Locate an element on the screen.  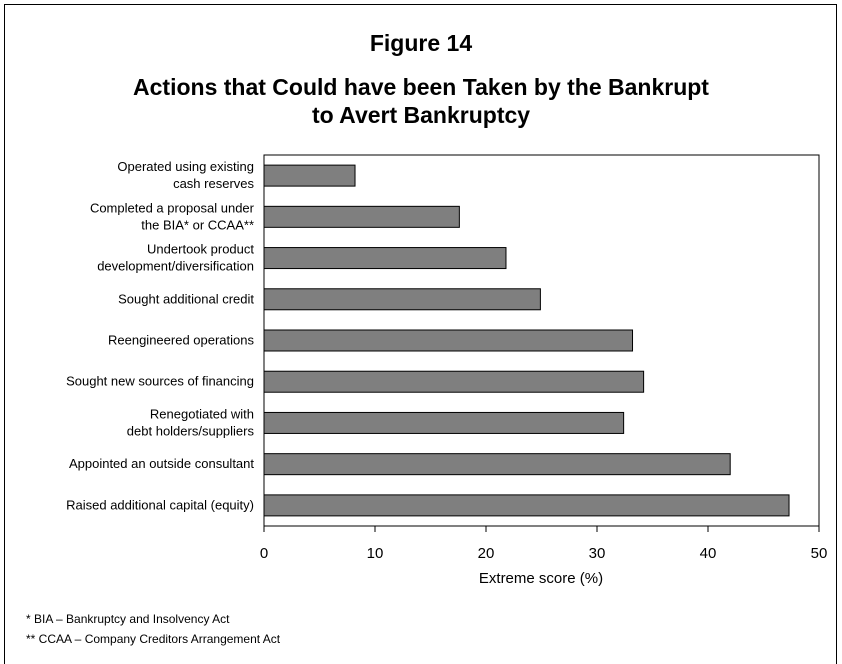
x-tick-label-50: 50 is located at coordinates (819, 553).